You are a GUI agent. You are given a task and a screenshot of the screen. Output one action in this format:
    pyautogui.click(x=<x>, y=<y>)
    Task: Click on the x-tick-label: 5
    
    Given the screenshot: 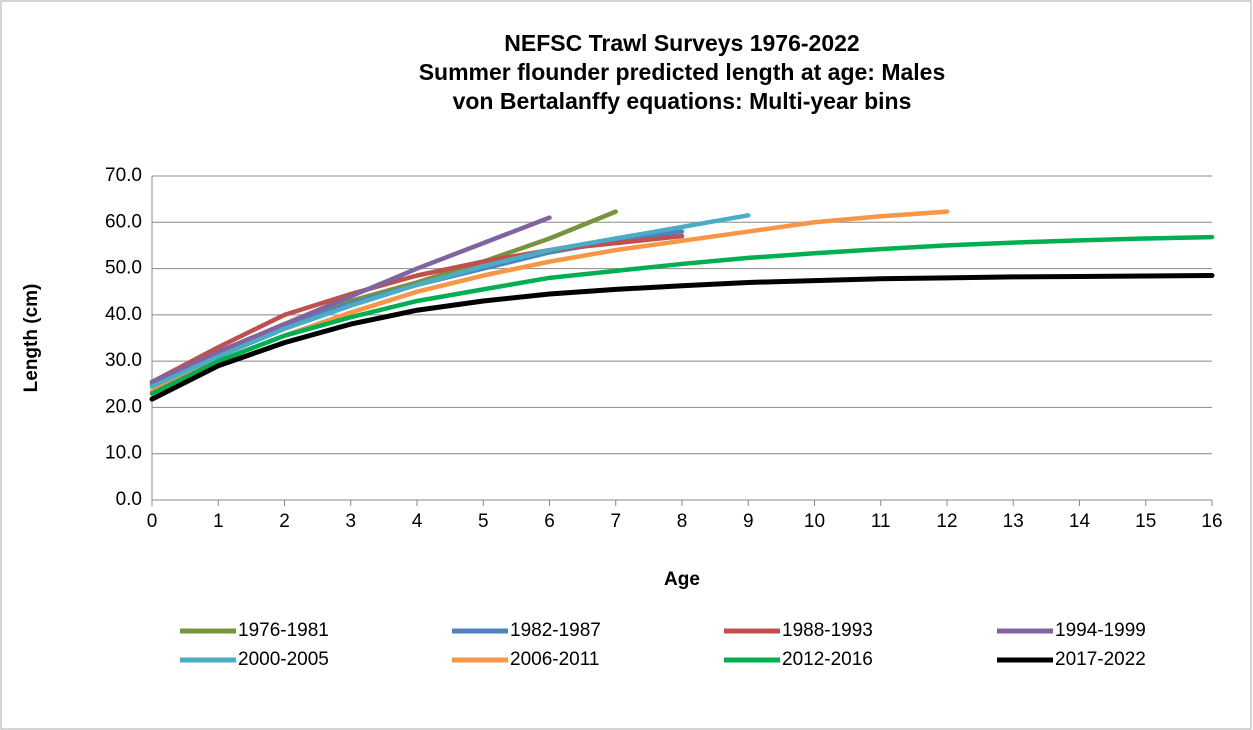 What is the action you would take?
    pyautogui.click(x=483, y=521)
    